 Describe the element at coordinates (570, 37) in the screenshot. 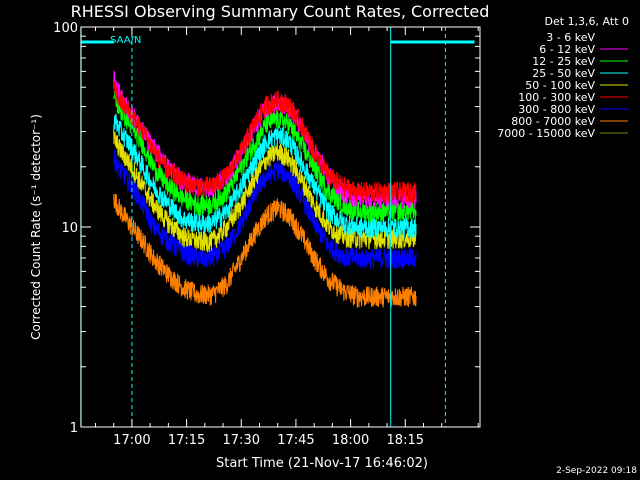

I see `legend-label: 3 - 6 keV` at that location.